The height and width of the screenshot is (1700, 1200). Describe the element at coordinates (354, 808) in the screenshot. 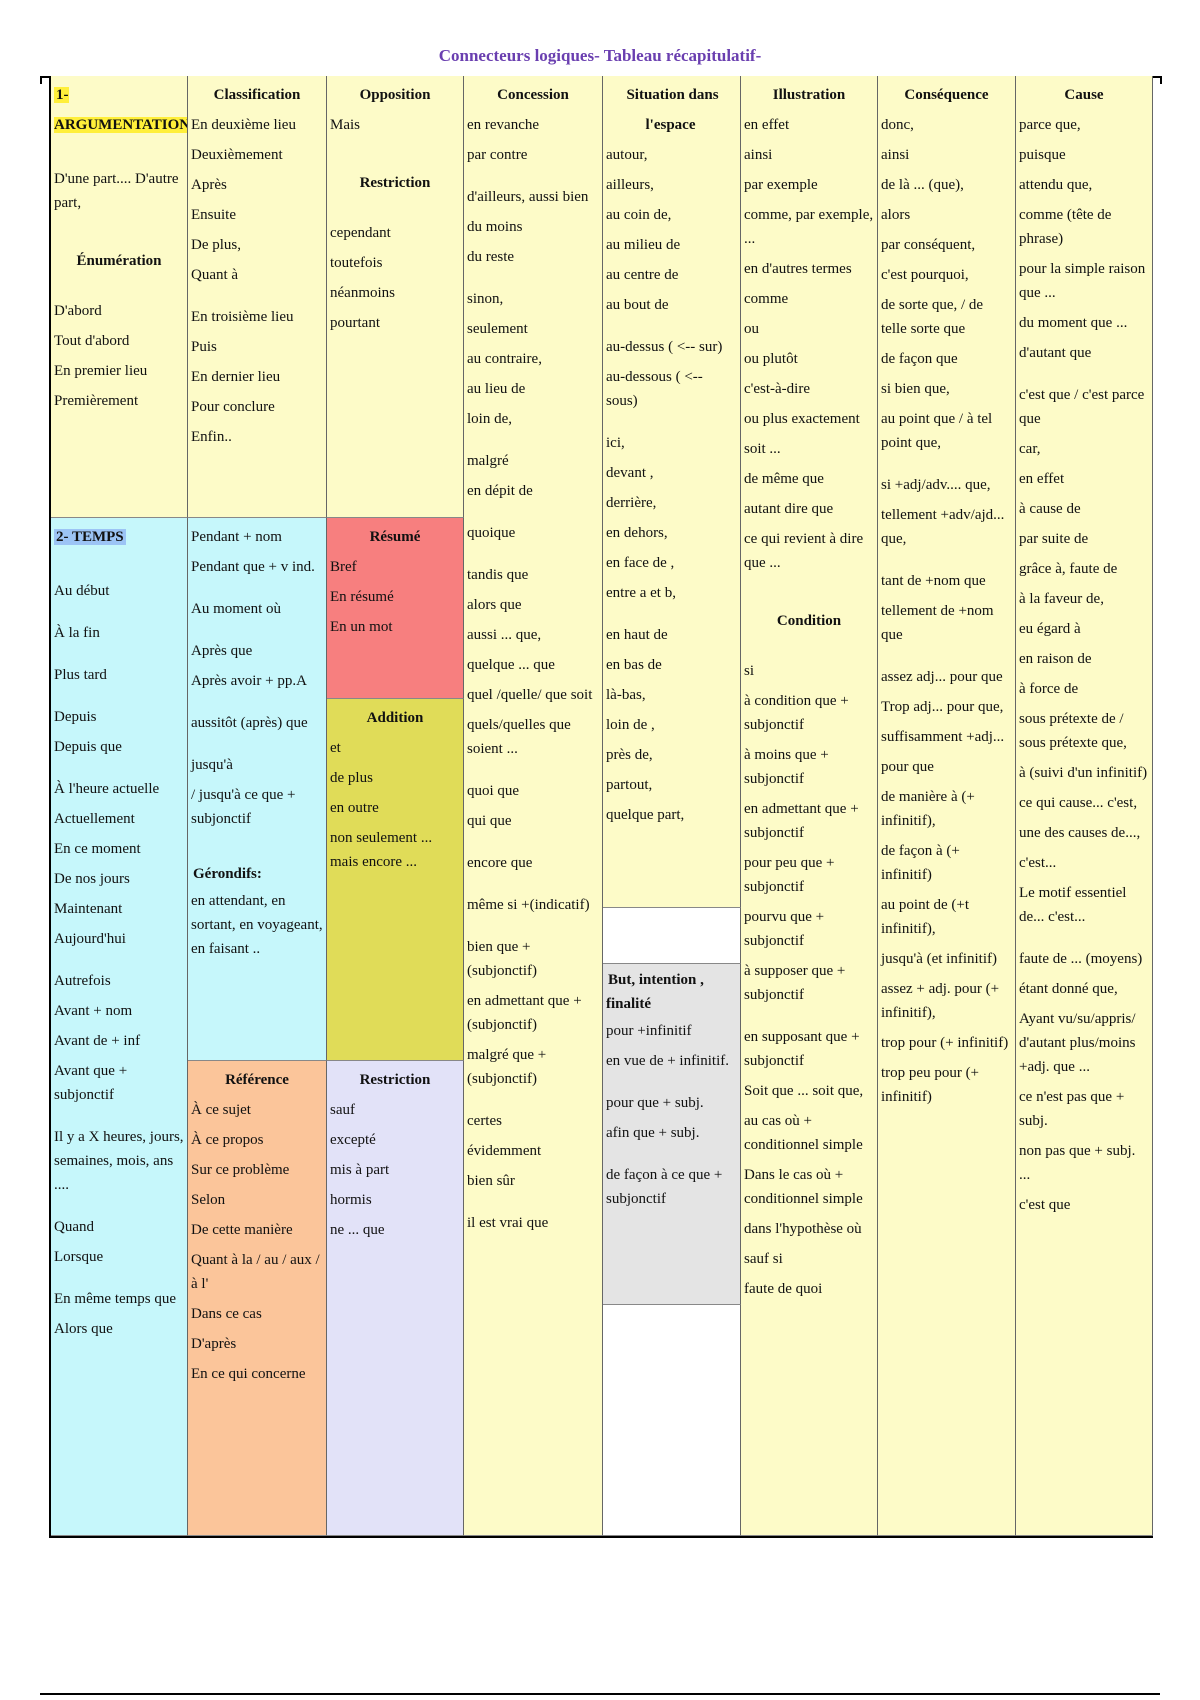

I see `connector: en outre` at that location.